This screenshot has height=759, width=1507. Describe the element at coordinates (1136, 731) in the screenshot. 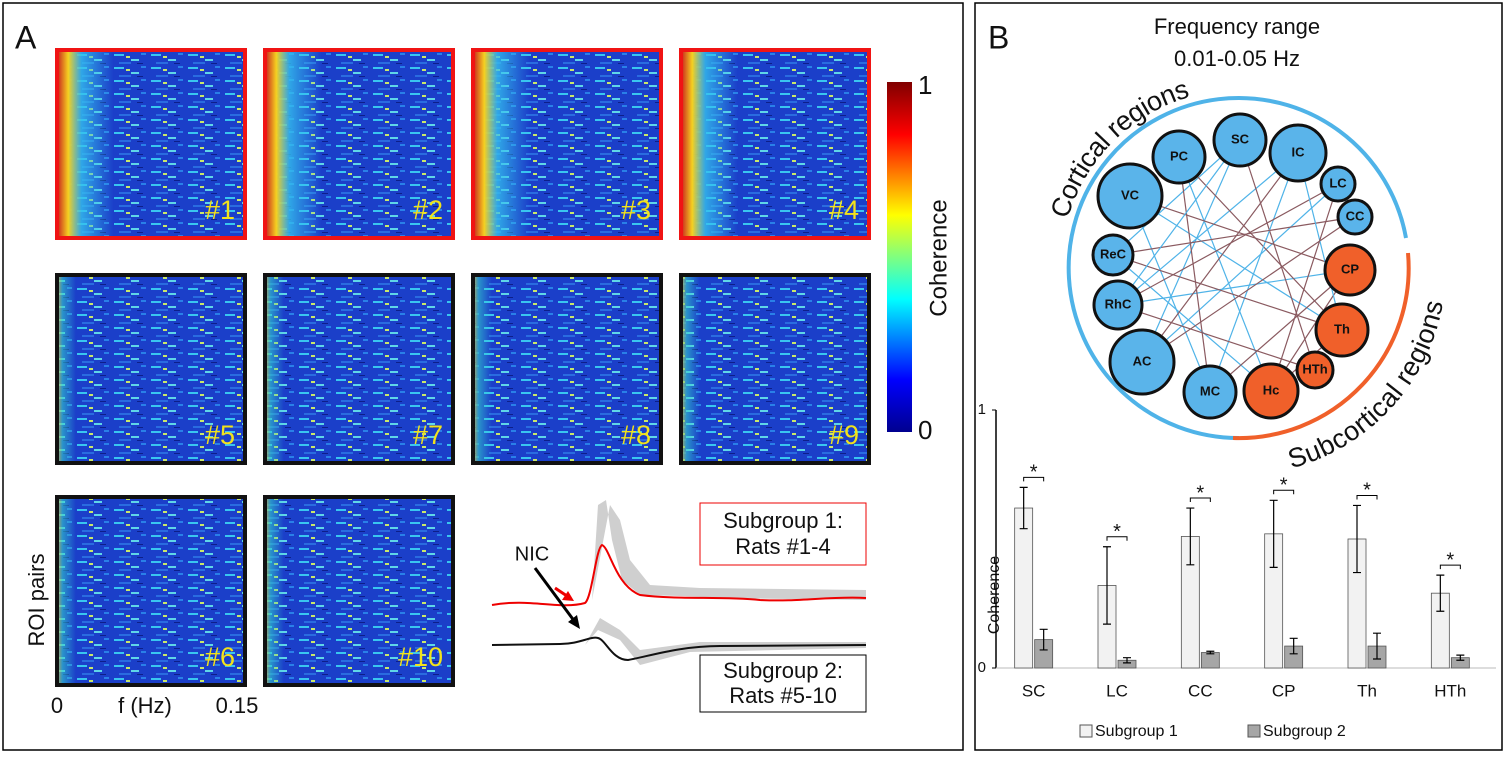

I see `legend-label: Subgroup 1` at that location.